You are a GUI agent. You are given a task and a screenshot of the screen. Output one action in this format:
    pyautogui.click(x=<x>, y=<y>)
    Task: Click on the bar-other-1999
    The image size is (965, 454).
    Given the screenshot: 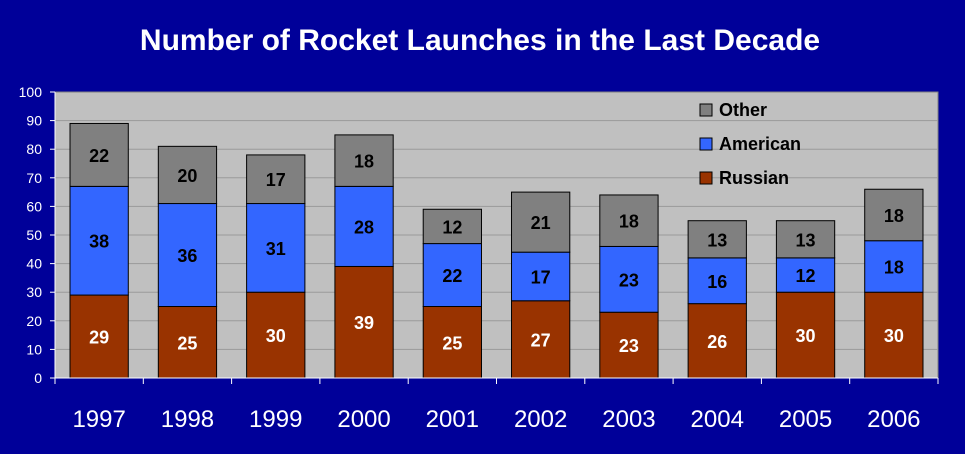 What is the action you would take?
    pyautogui.click(x=276, y=179)
    